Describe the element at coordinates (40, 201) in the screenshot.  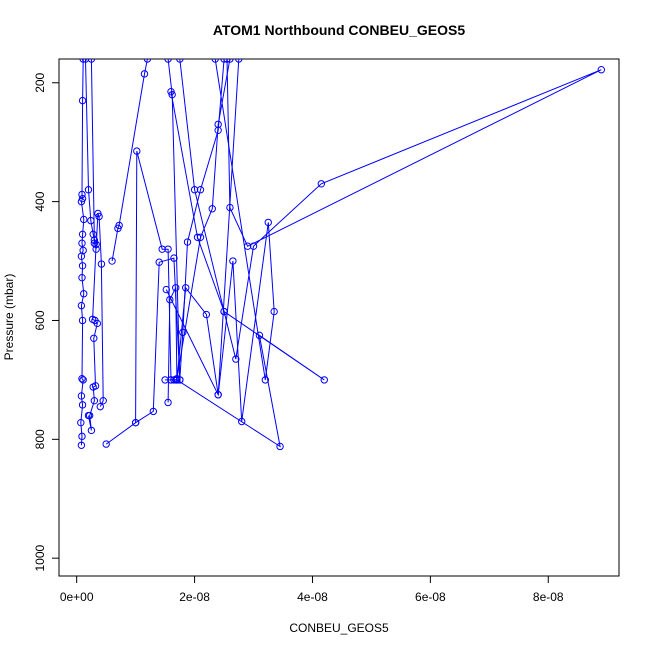
I see `y-tick-label: 400` at that location.